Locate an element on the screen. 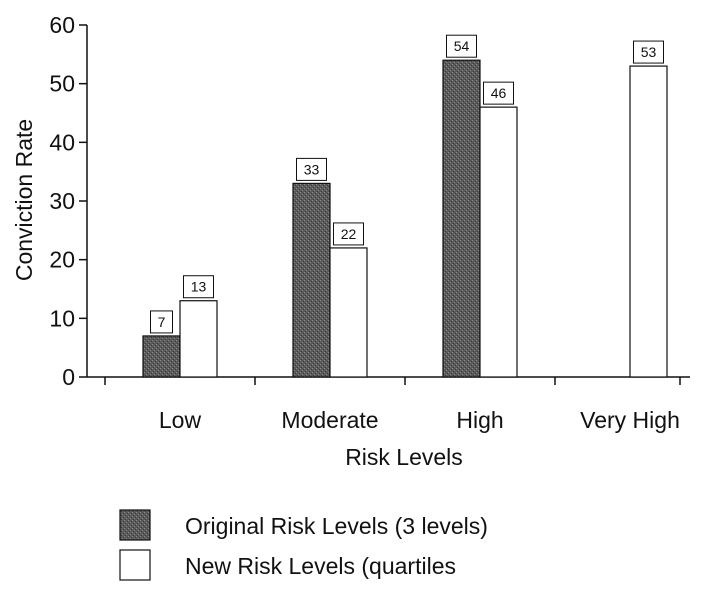 The width and height of the screenshot is (706, 603). data-label: 53 is located at coordinates (649, 52).